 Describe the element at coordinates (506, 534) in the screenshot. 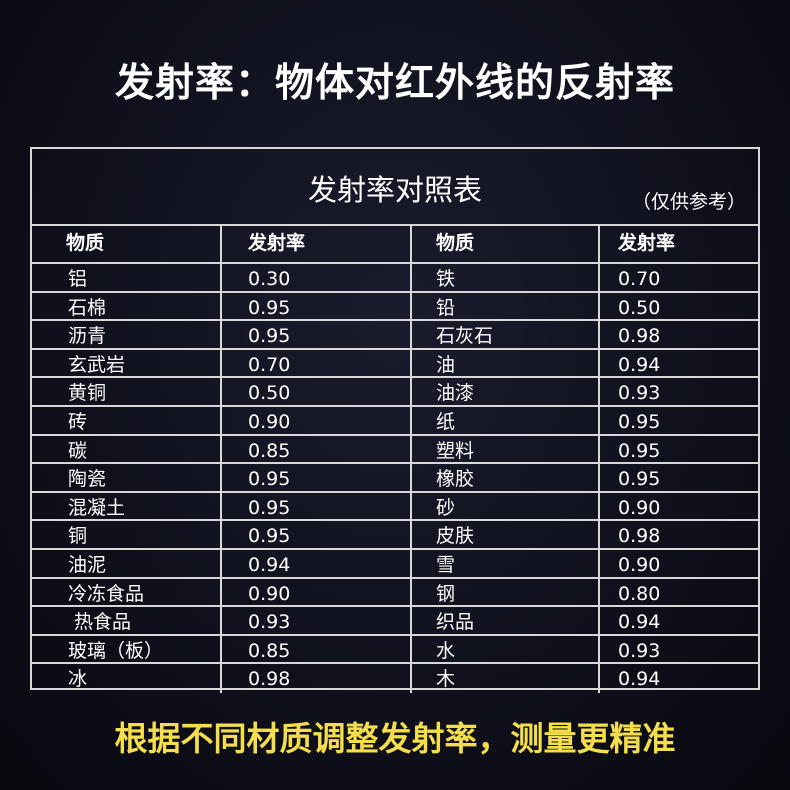

I see `material-cell: 皮肤` at that location.